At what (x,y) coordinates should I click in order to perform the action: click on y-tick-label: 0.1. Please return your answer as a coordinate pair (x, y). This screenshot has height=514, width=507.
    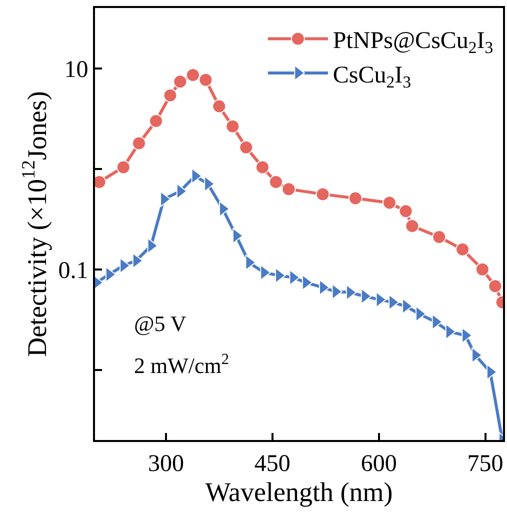
    Looking at the image, I should click on (73, 271).